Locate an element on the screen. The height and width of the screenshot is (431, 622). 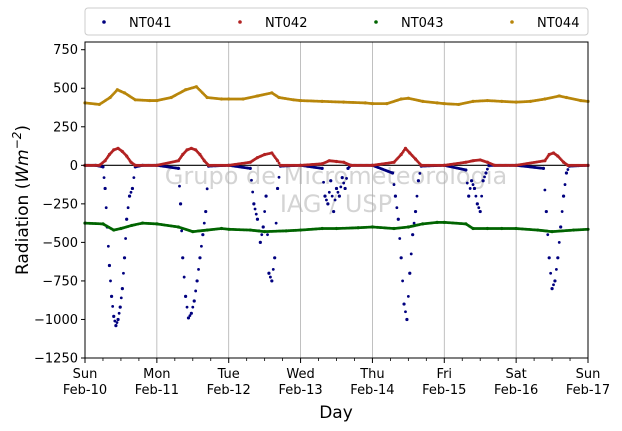
x-tick-label-date: Feb-13 is located at coordinates (300, 390).